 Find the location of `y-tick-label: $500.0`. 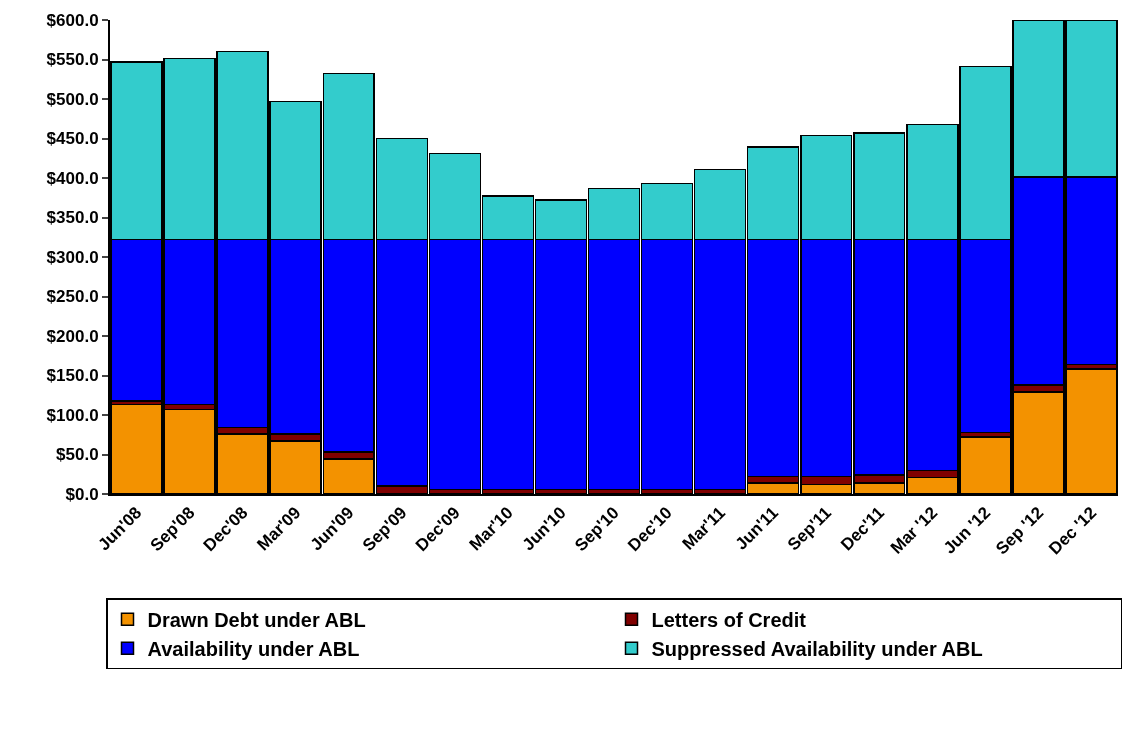

y-tick-label: $500.0 is located at coordinates (72, 99).